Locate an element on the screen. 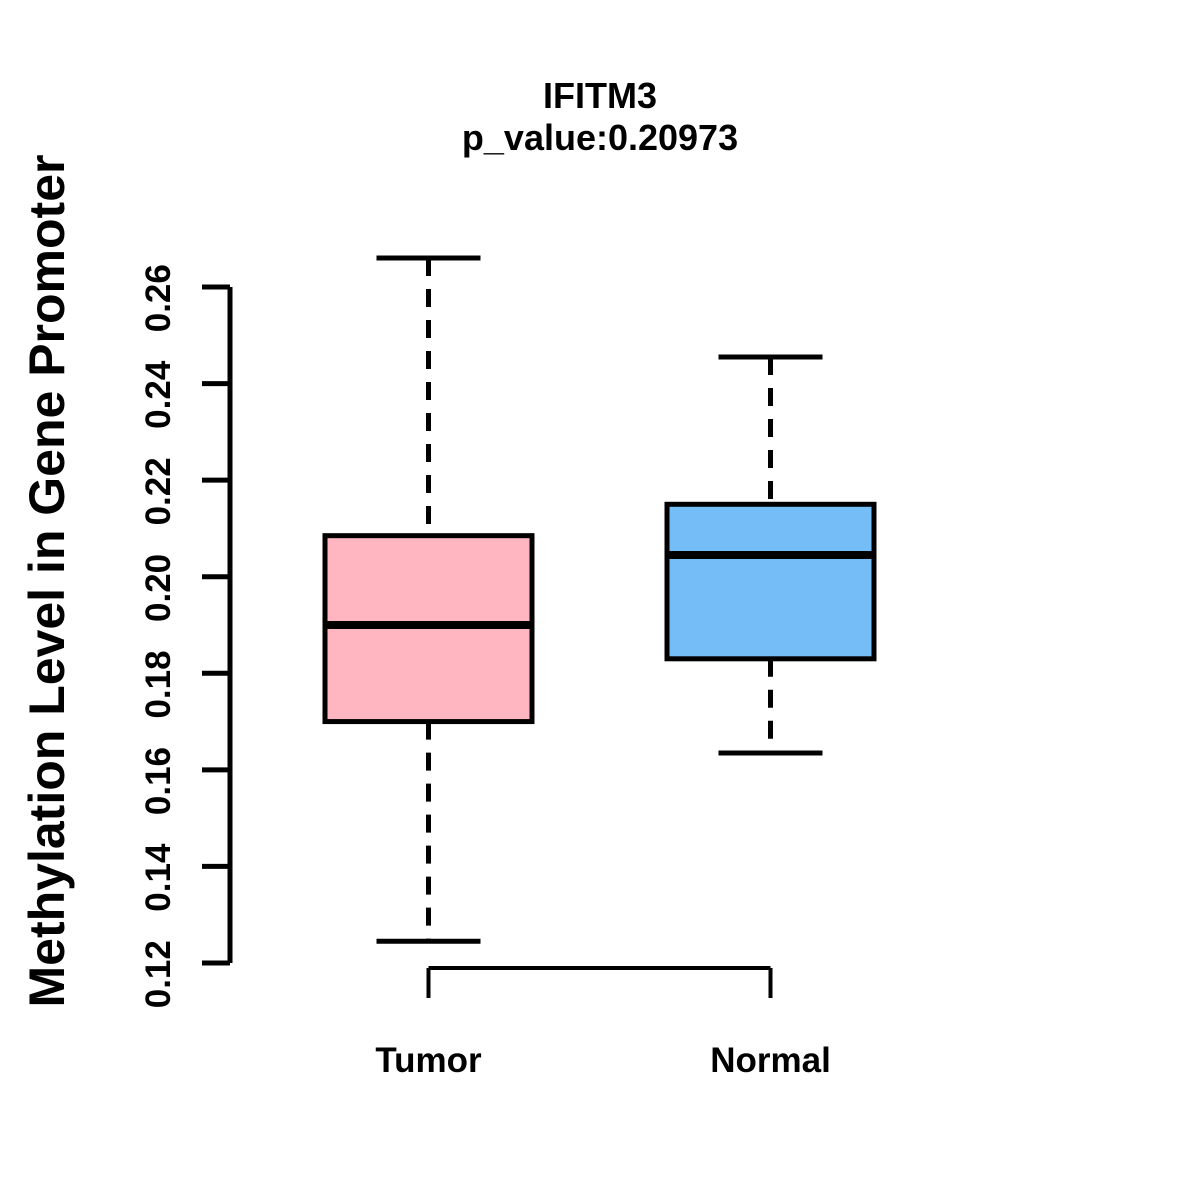 This screenshot has height=1200, width=1200. y-axis-tick-label: 0.24 is located at coordinates (158, 394).